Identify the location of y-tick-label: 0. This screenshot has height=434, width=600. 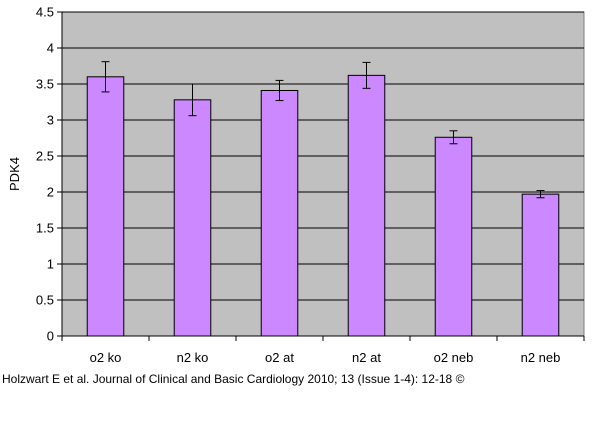
(50, 336).